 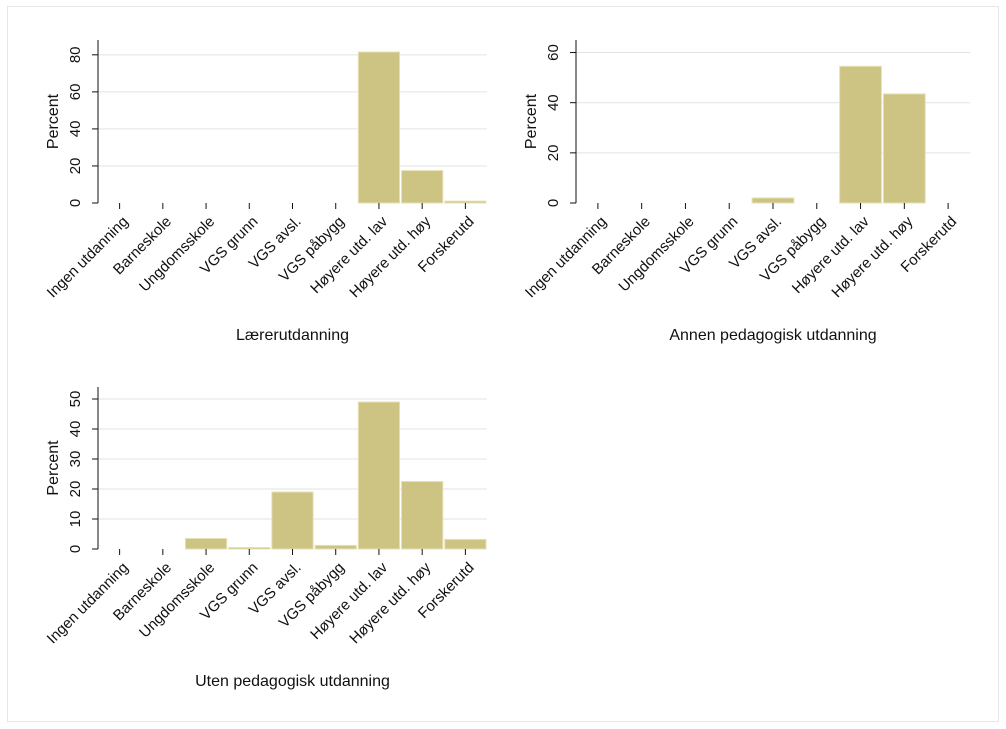 What do you see at coordinates (292, 335) in the screenshot?
I see `panel-title: Lærerutdanning` at bounding box center [292, 335].